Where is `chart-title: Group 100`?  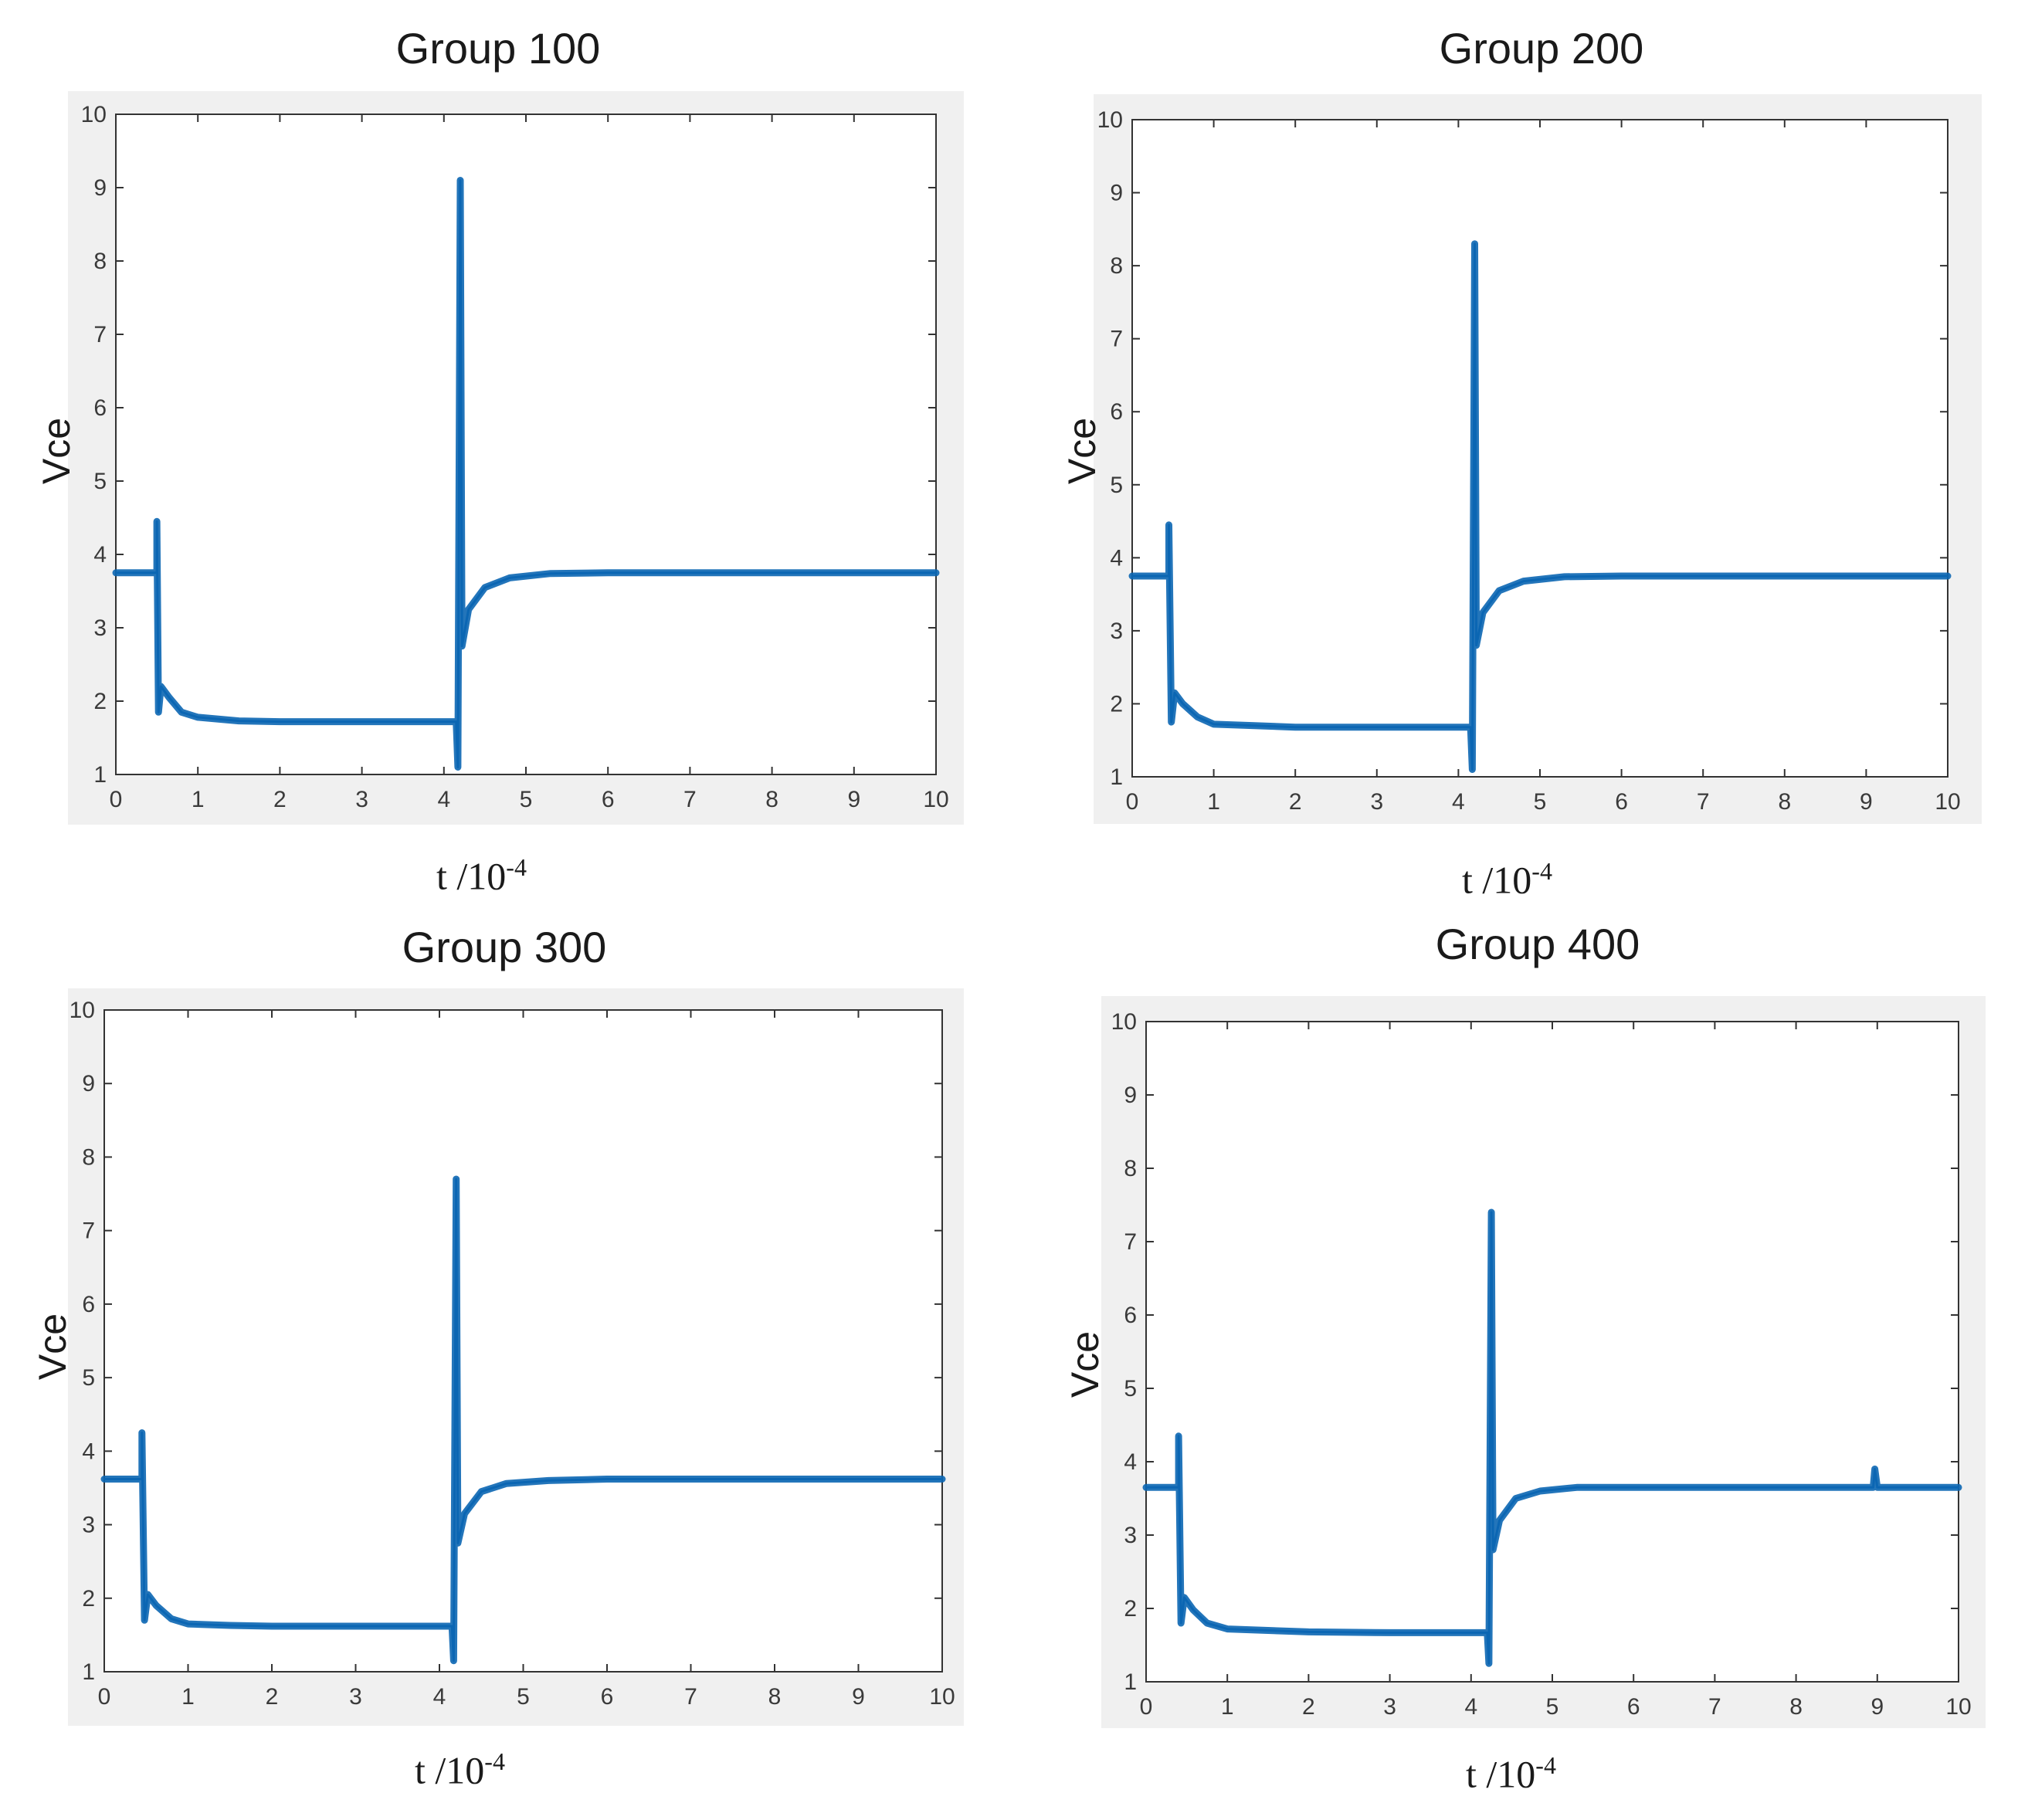 chart-title: Group 100 is located at coordinates (498, 49).